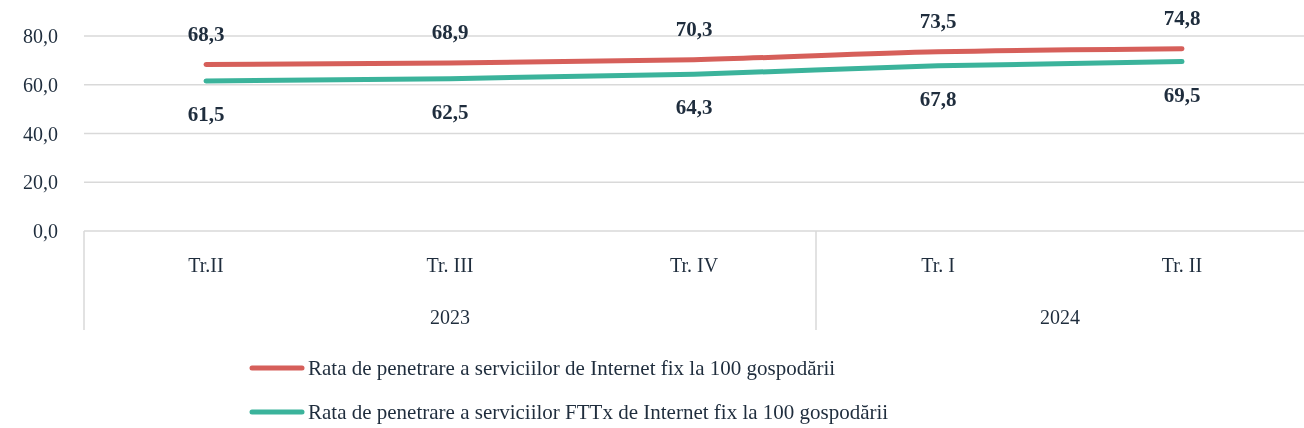  What do you see at coordinates (45, 231) in the screenshot?
I see `y-tick-label: 0,0` at bounding box center [45, 231].